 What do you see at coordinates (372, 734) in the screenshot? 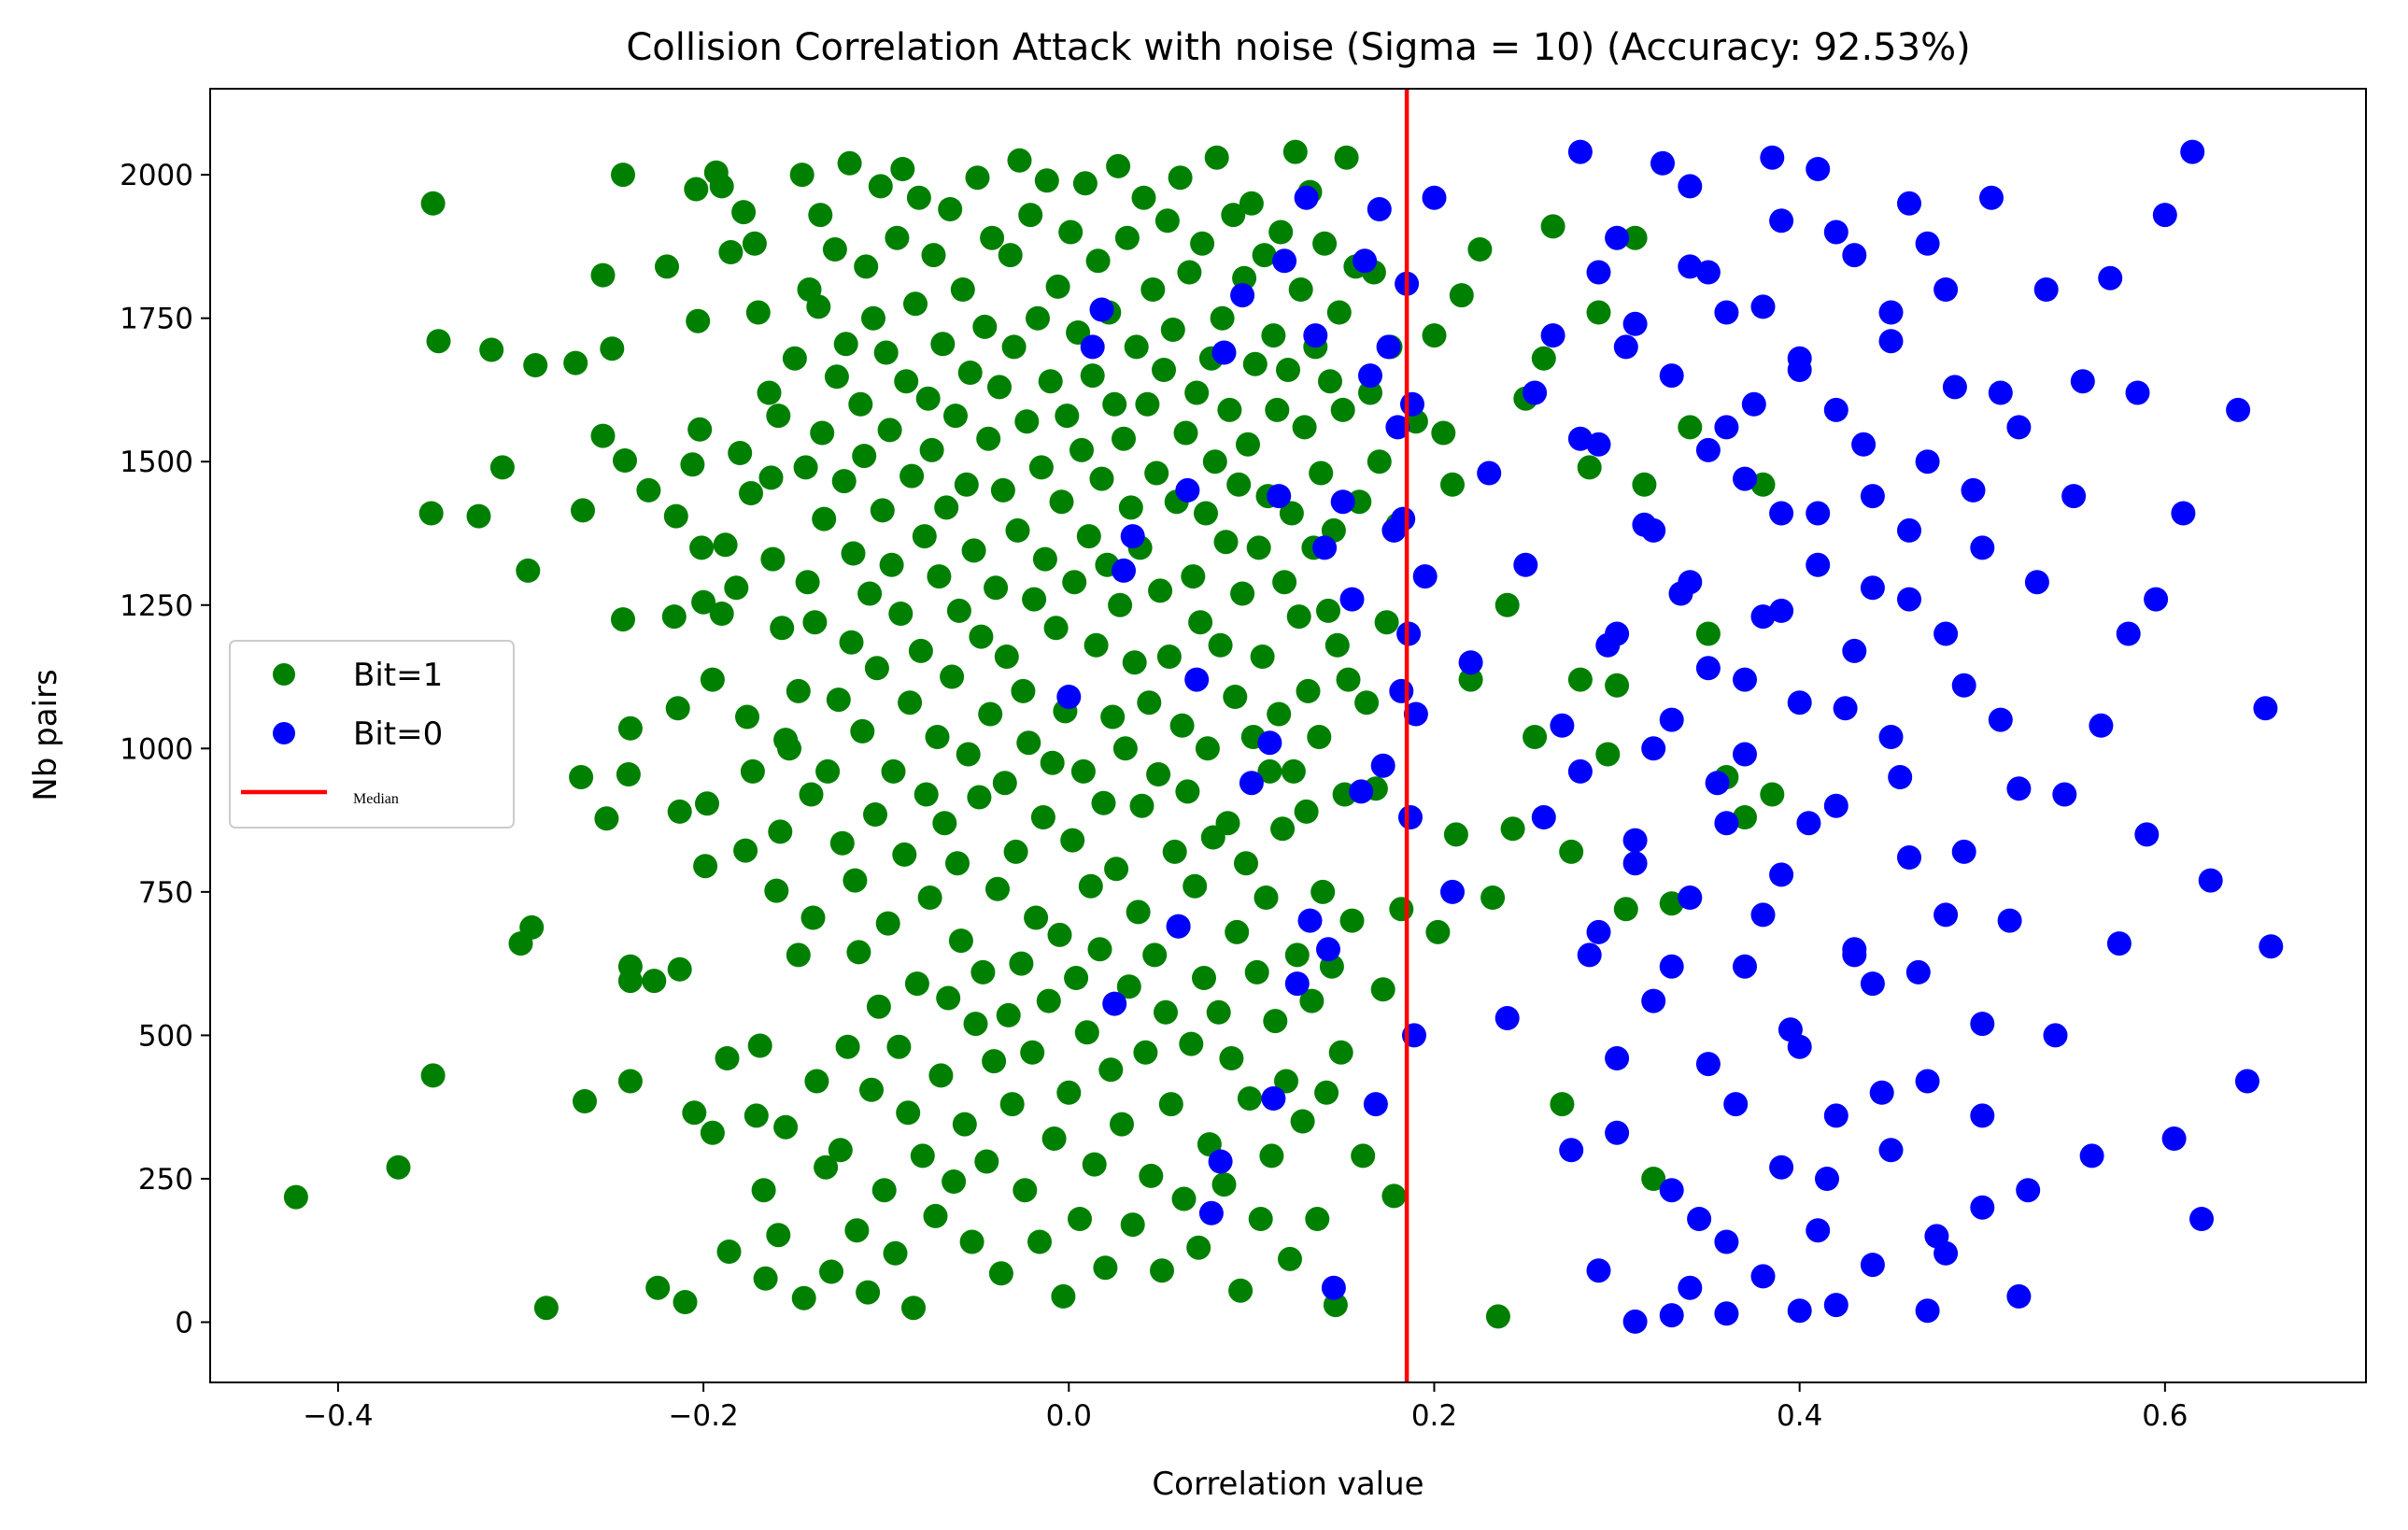
I see `legend-frame` at bounding box center [372, 734].